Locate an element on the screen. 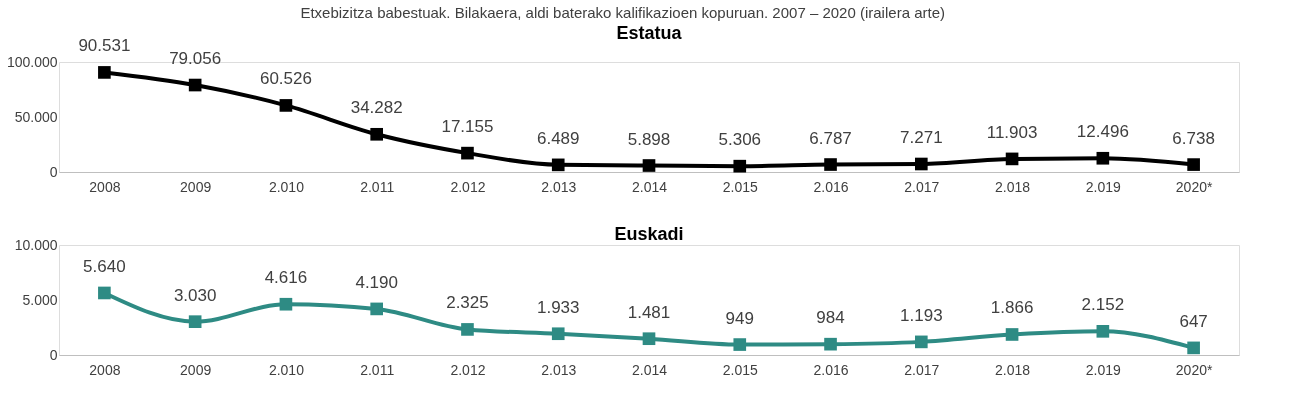 The image size is (1310, 415). data-label: 1.193 is located at coordinates (921, 315).